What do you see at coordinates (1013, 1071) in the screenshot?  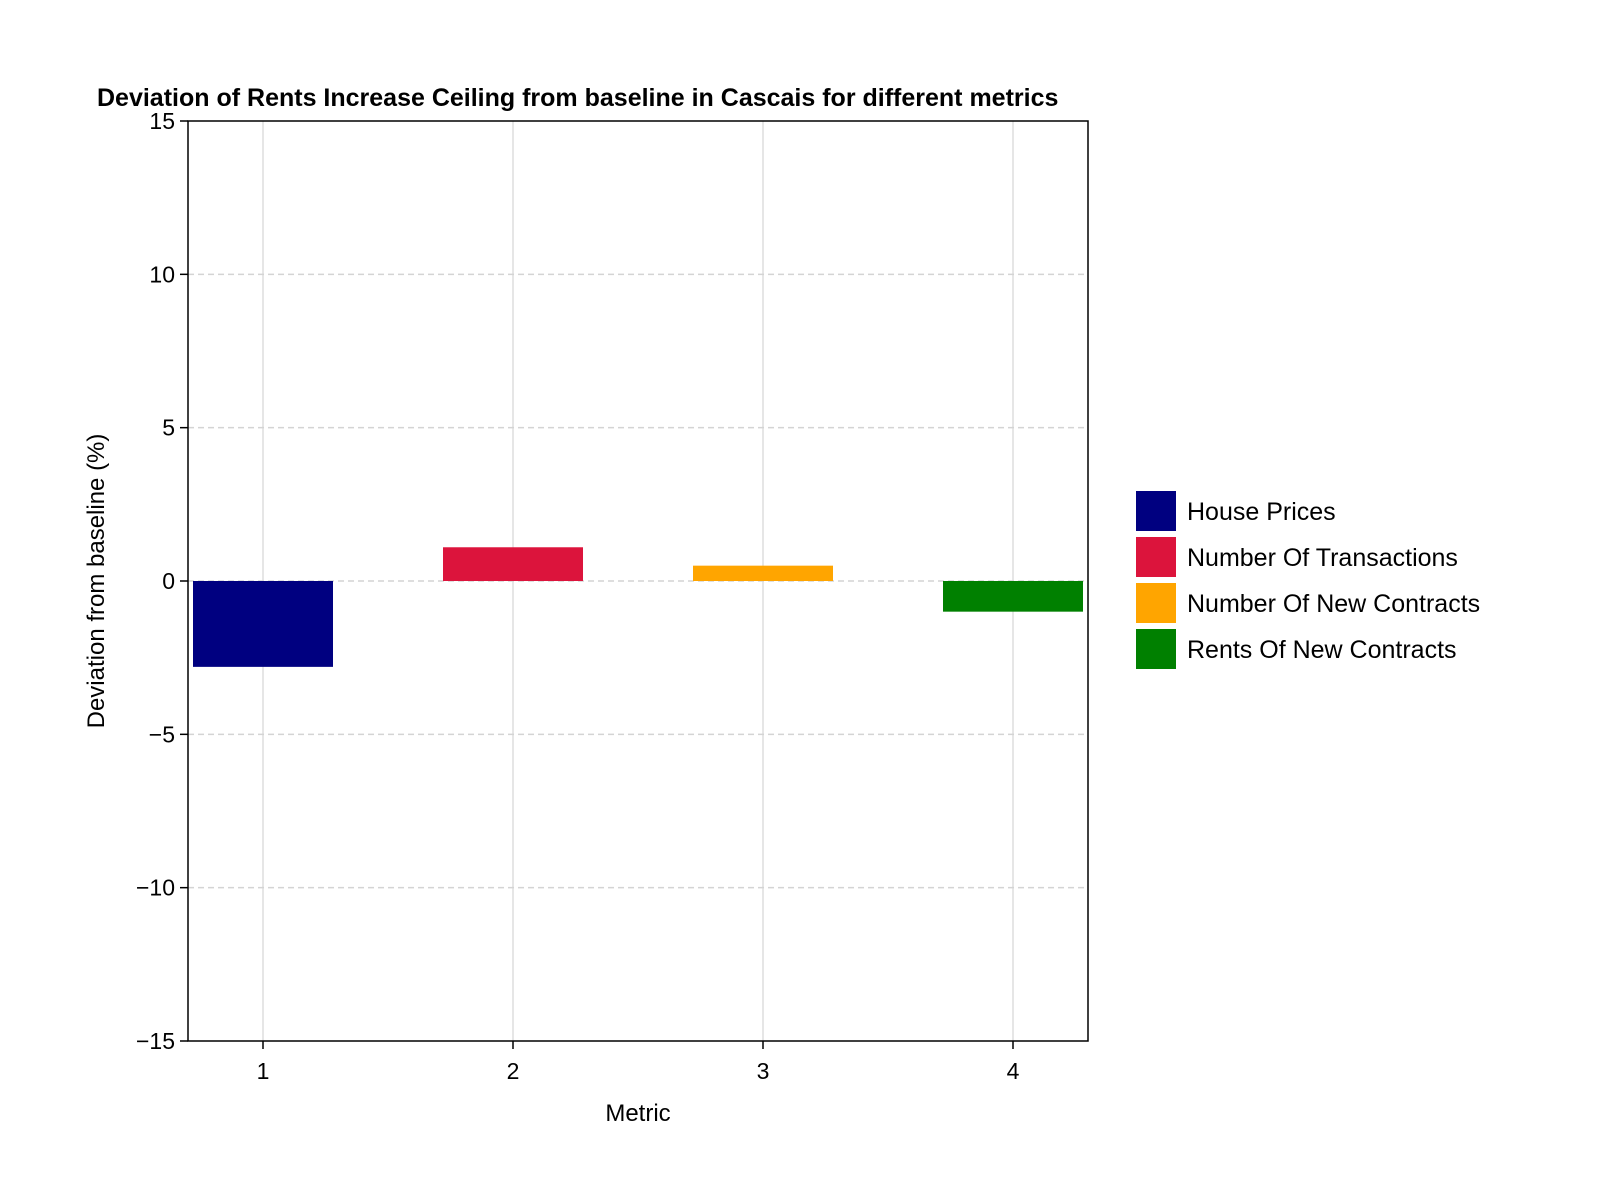 I see `x-tick-label: 4` at bounding box center [1013, 1071].